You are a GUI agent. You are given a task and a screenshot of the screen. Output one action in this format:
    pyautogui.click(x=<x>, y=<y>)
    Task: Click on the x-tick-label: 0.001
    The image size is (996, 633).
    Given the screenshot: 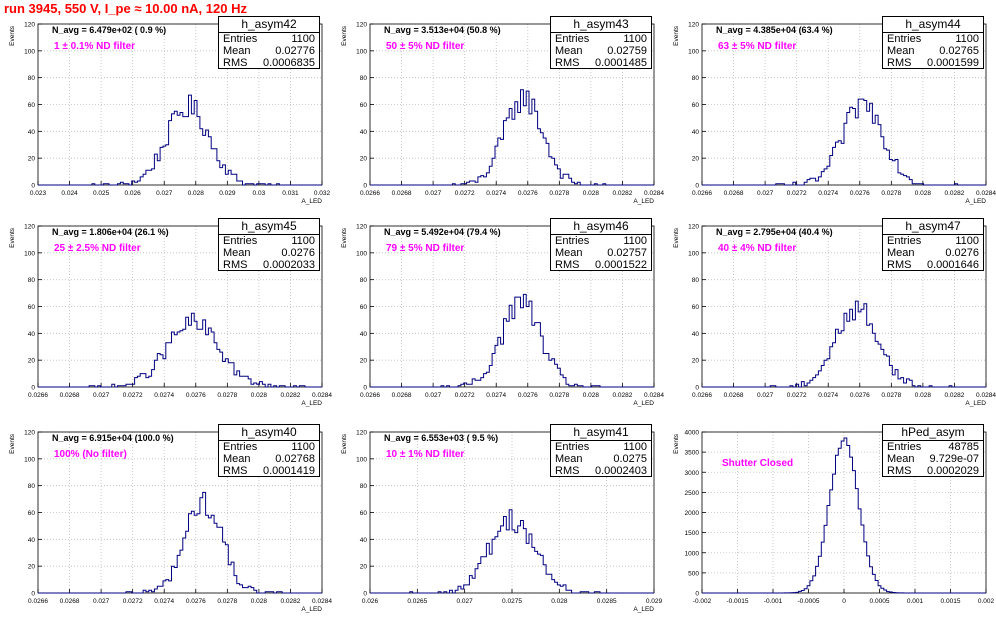 What is the action you would take?
    pyautogui.click(x=915, y=601)
    